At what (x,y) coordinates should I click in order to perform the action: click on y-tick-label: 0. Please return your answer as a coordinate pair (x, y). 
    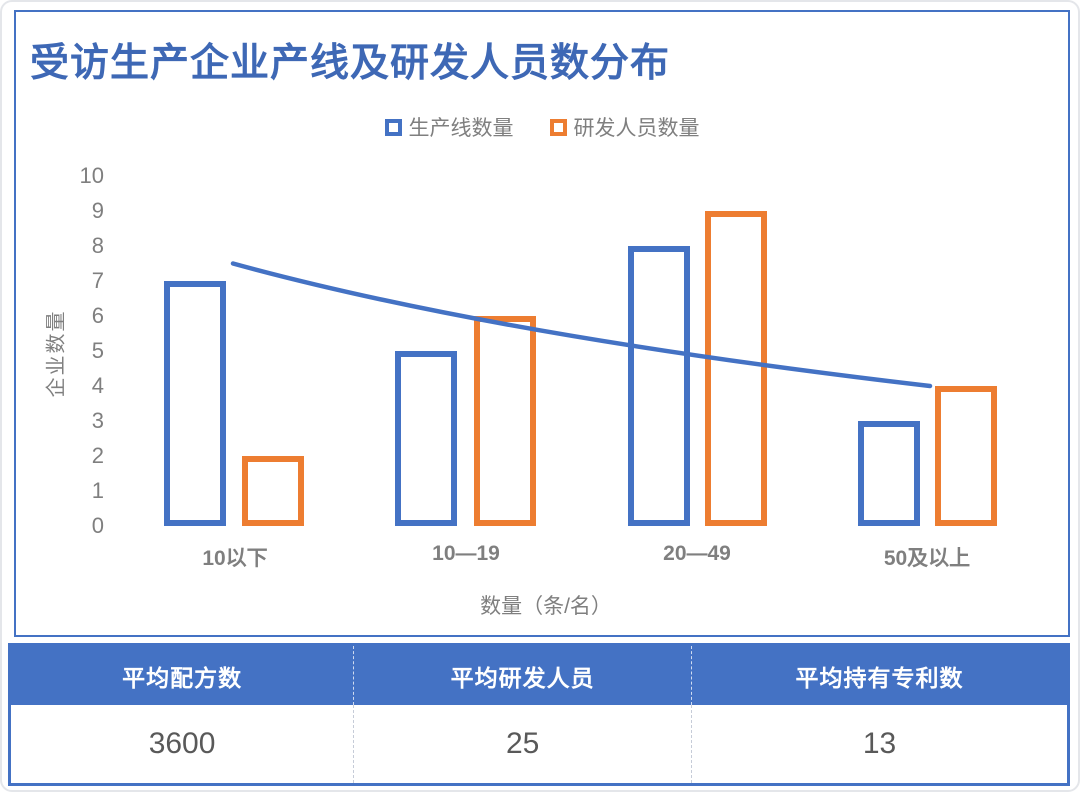
    Looking at the image, I should click on (97, 525).